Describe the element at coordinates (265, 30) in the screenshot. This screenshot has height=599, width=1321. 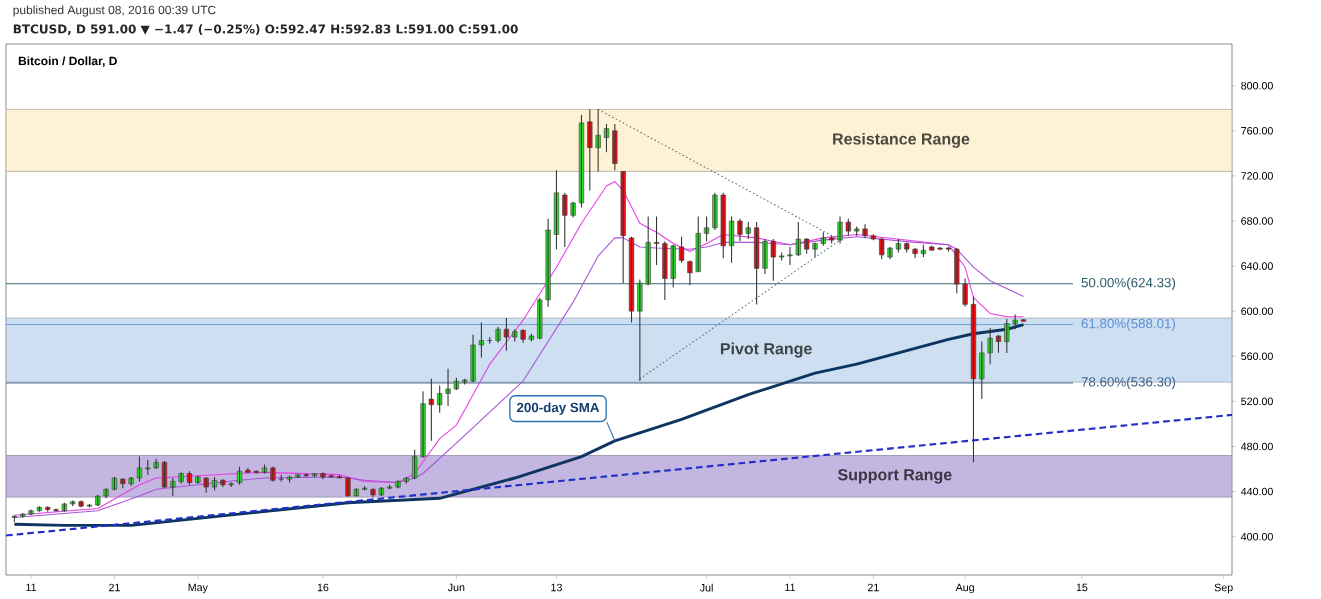
I see `chart-subtitle: BTCUSD, D 591.00 ▼ −1.47 (−0.25%) O:592.47 H:592.83 L:591.00 C:591.00` at that location.